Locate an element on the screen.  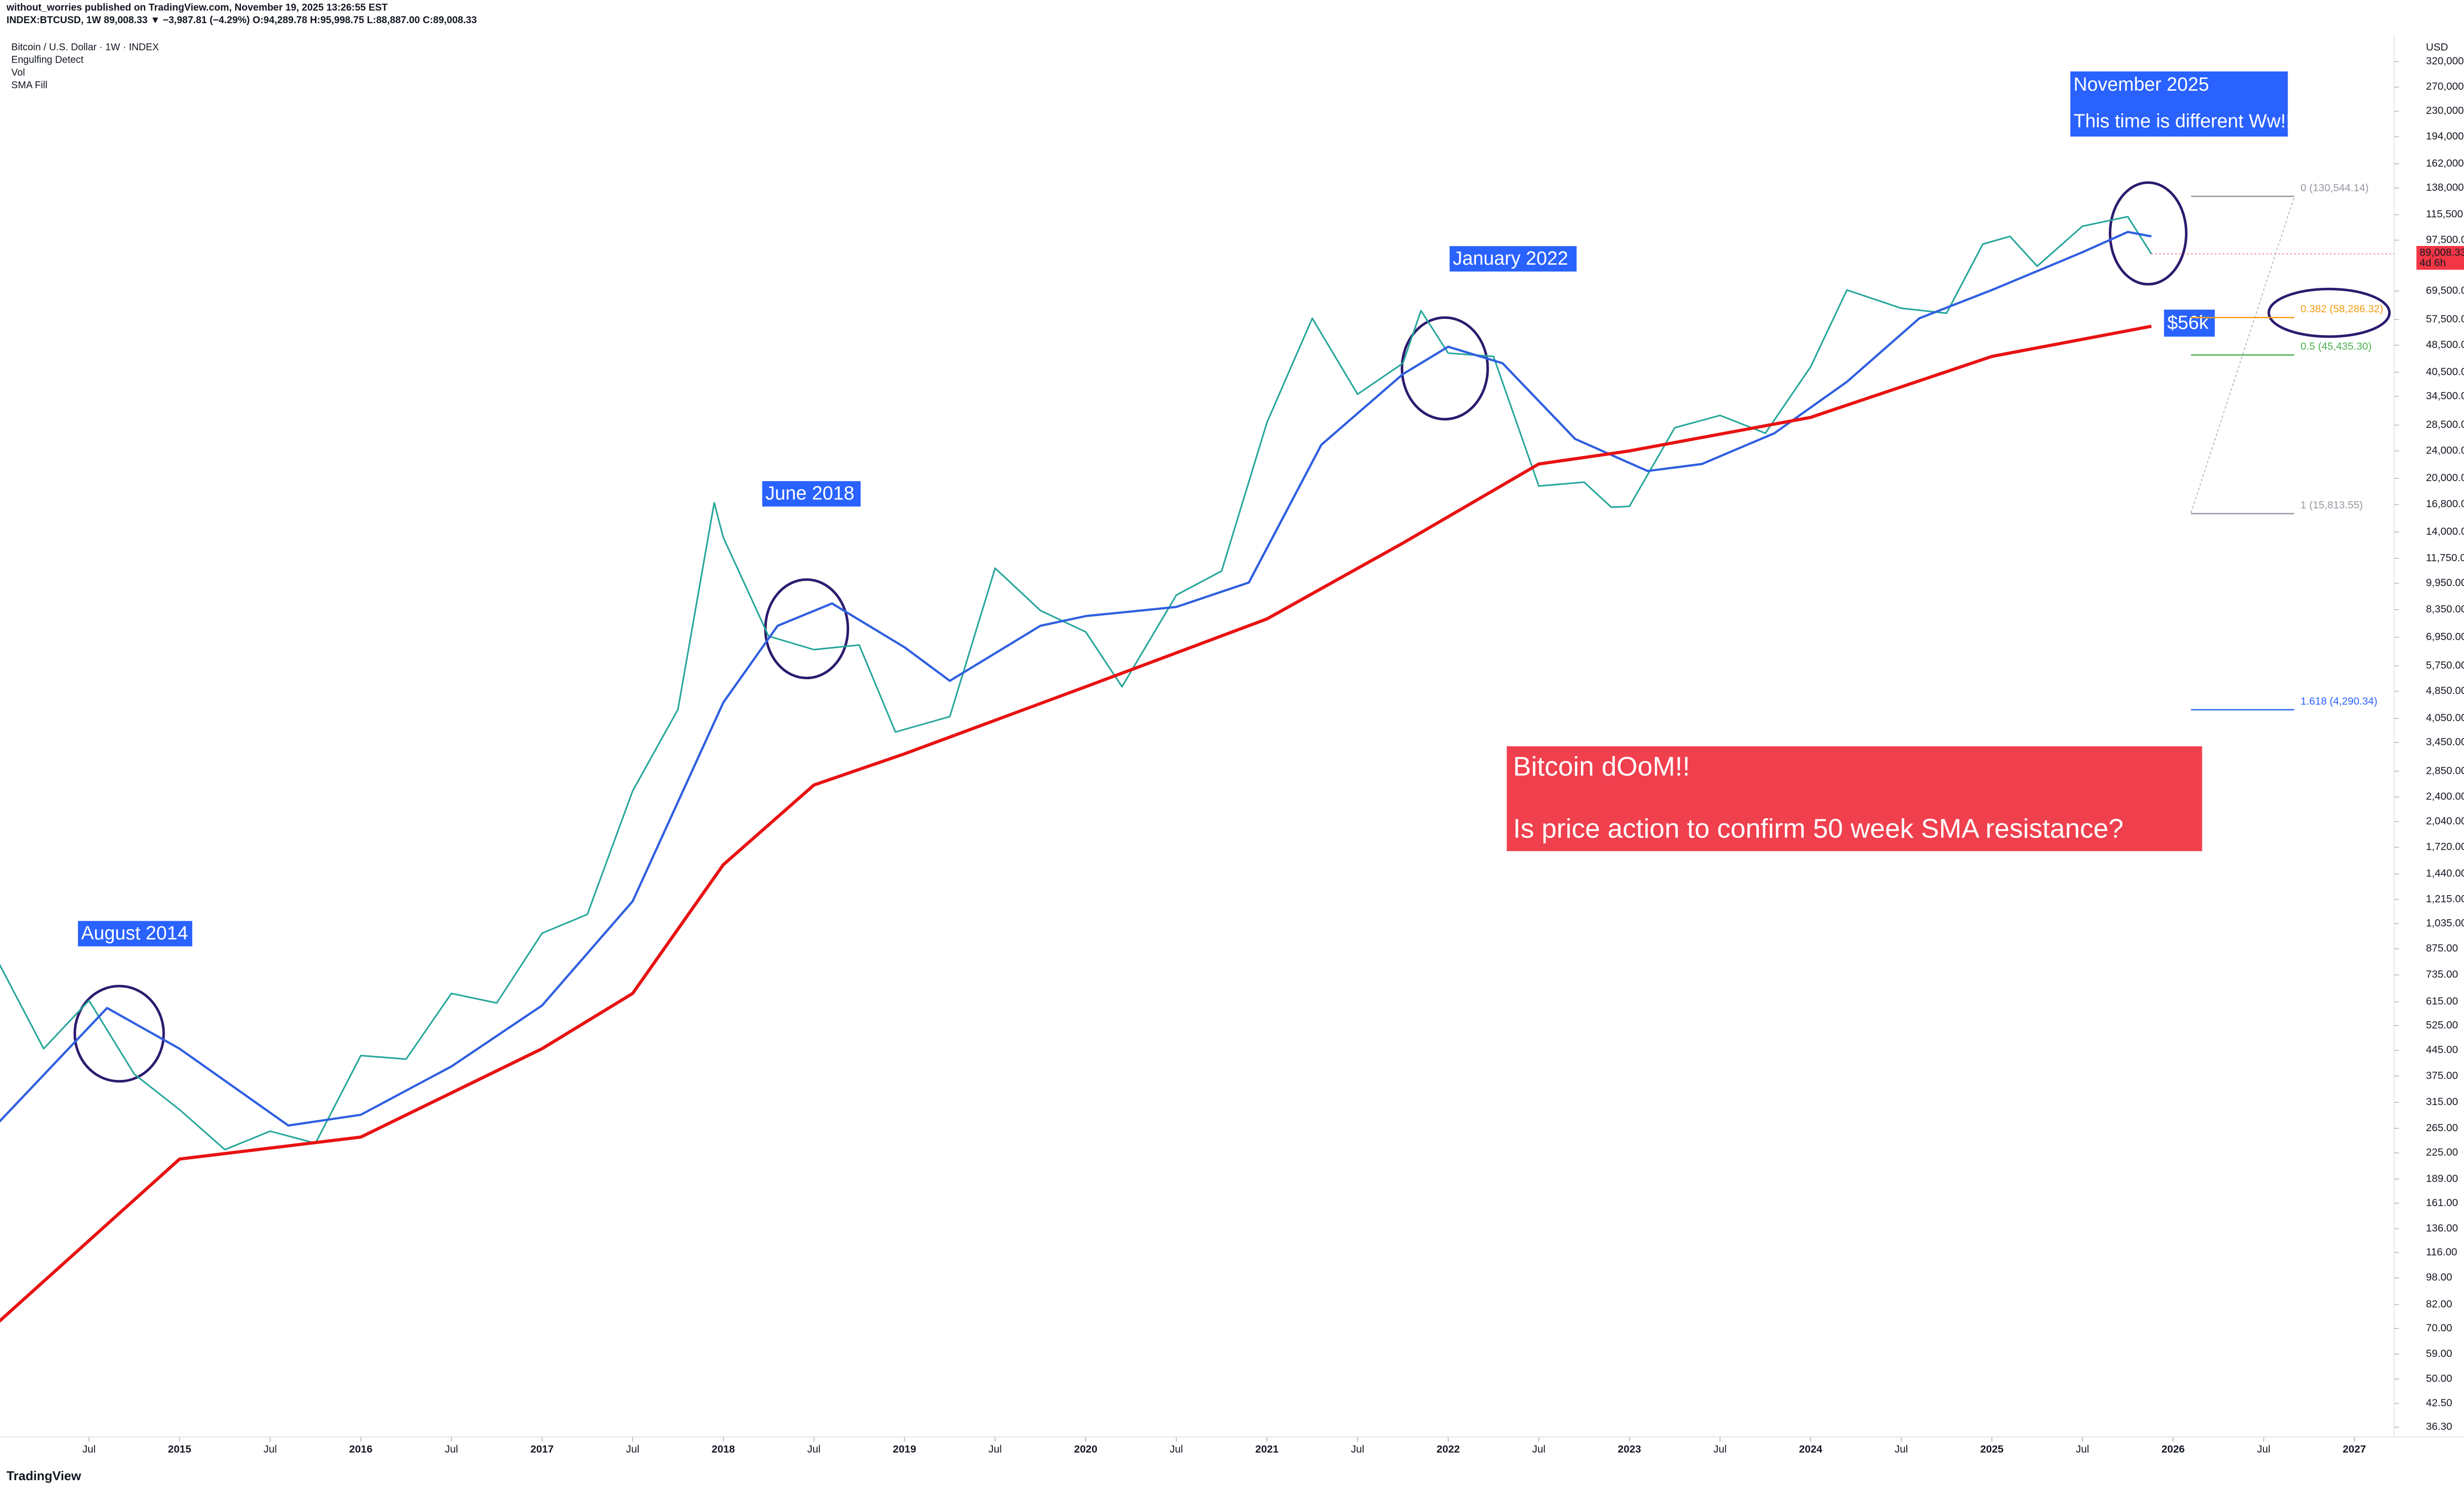
x-tick-label: 2020 is located at coordinates (1085, 1449).